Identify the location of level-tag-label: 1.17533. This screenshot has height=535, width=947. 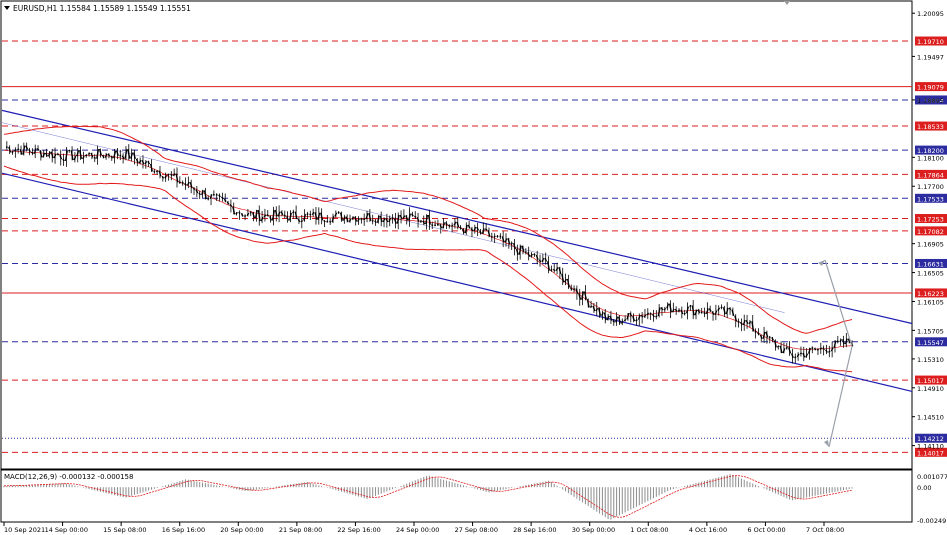
(930, 199).